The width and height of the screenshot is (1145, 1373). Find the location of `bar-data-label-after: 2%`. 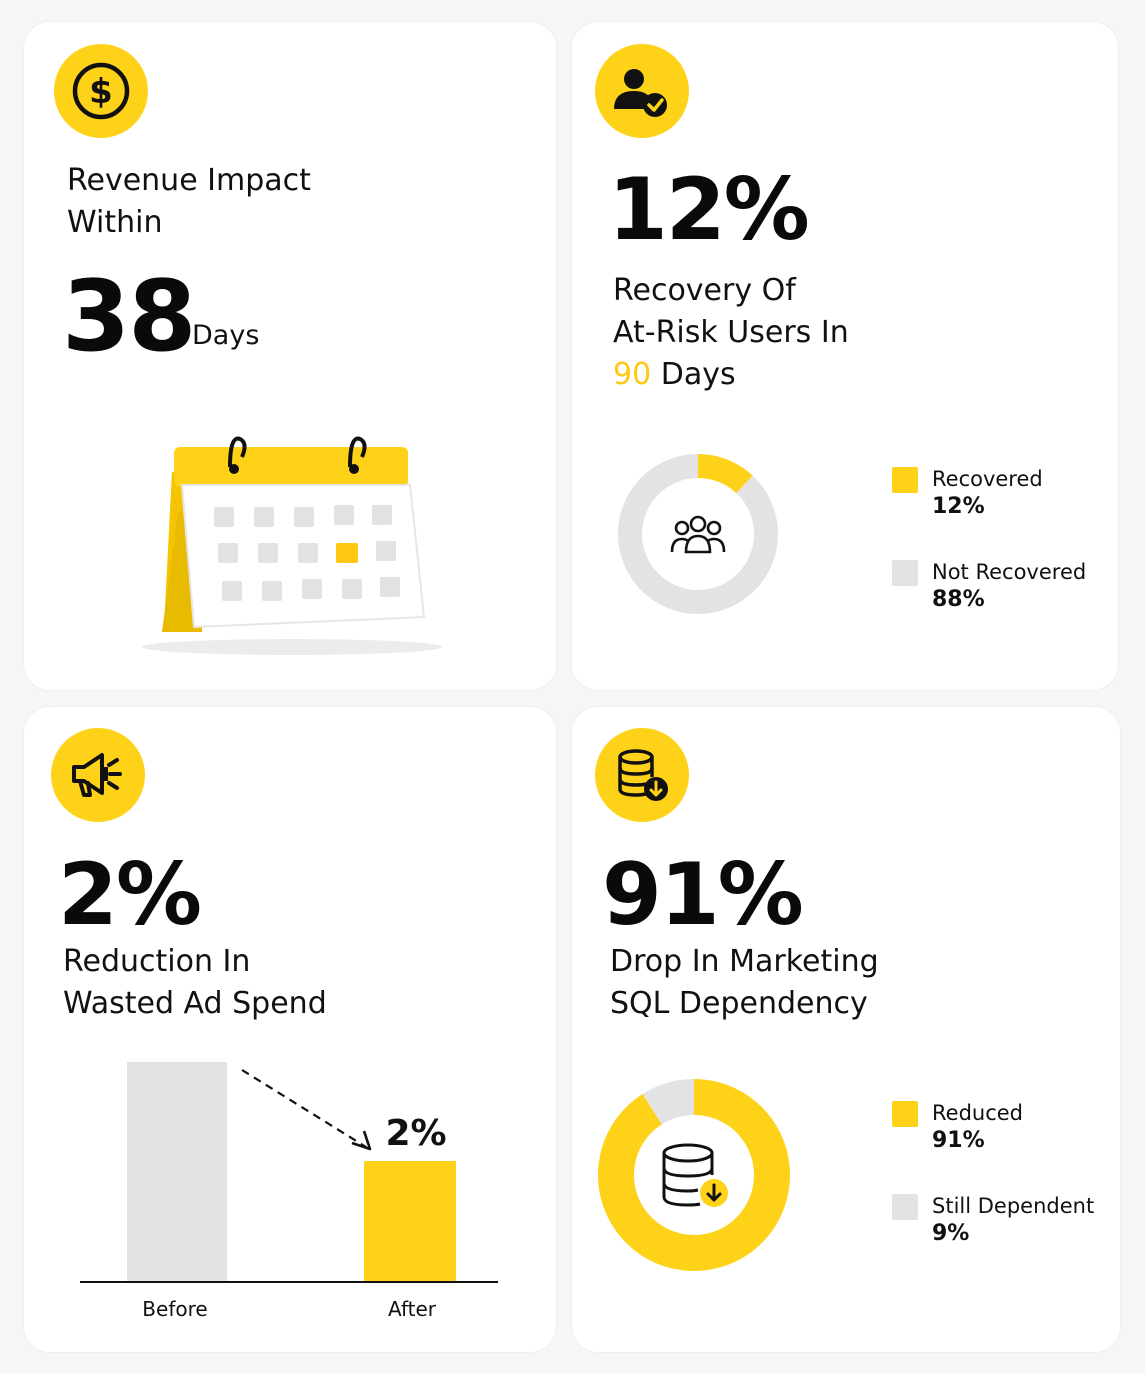

bar-data-label-after: 2% is located at coordinates (415, 1133).